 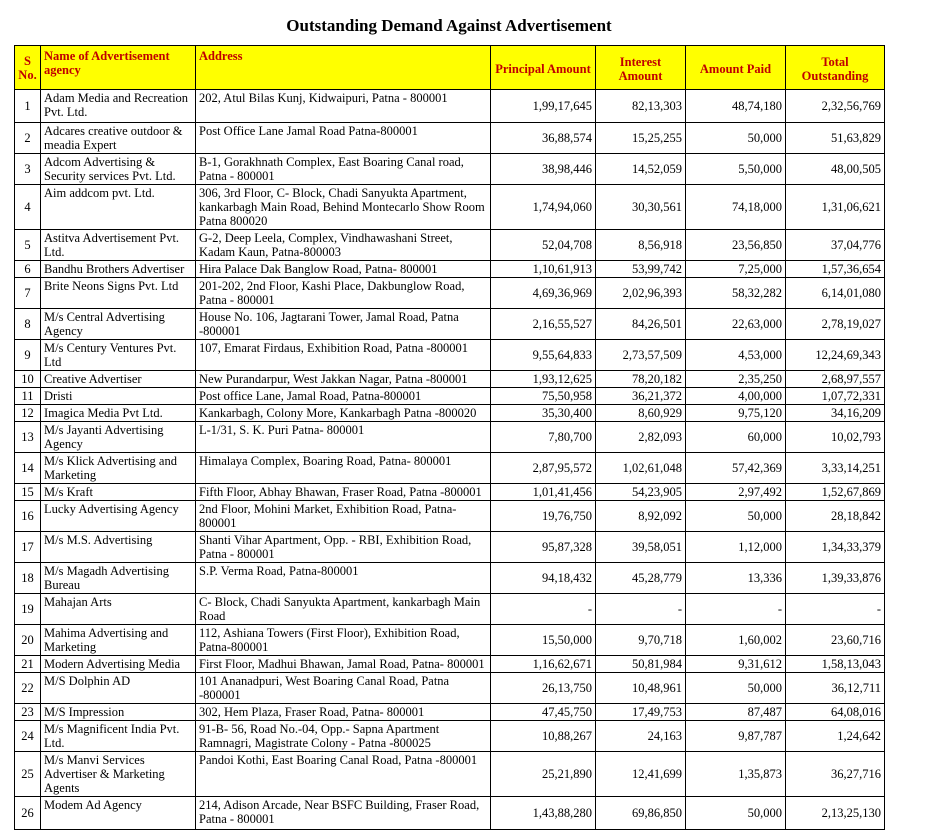 What do you see at coordinates (343, 578) in the screenshot?
I see `row-address: S.P. Verma Road, Patna-800001` at bounding box center [343, 578].